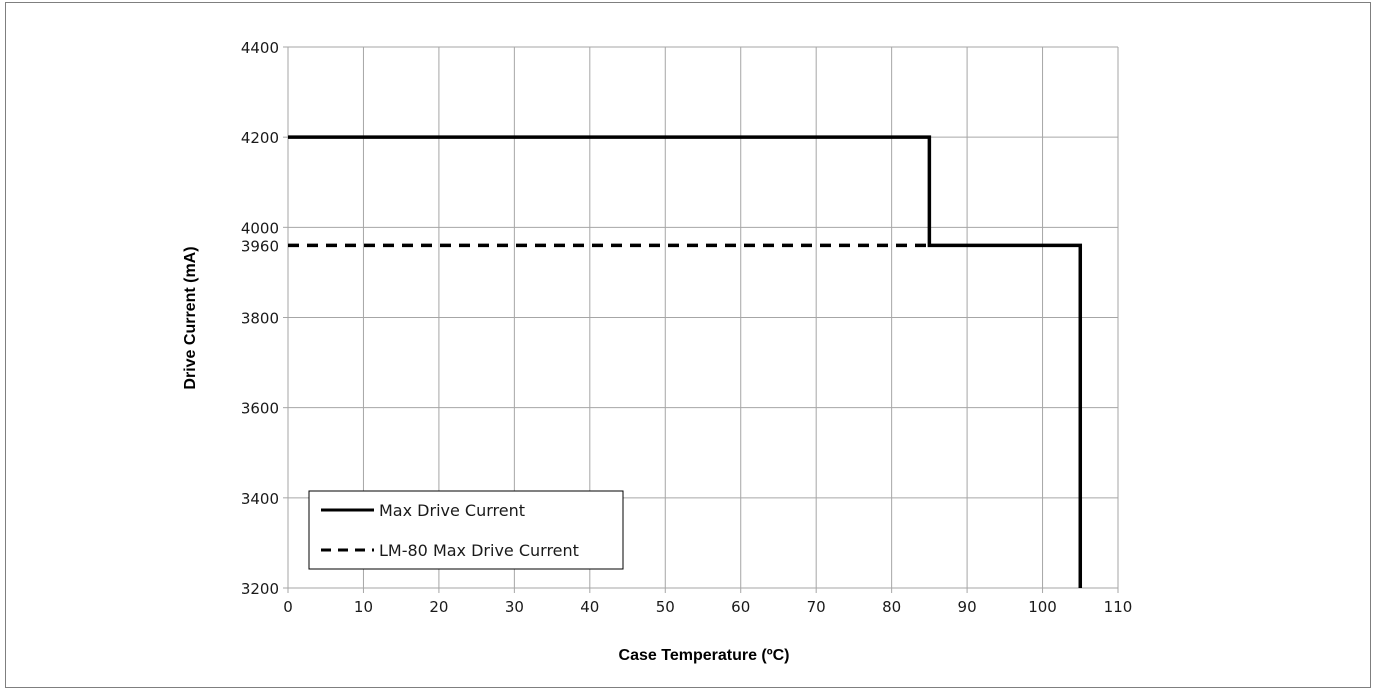 The image size is (1376, 691). I want to click on x-tick-label: 100, so click(1042, 607).